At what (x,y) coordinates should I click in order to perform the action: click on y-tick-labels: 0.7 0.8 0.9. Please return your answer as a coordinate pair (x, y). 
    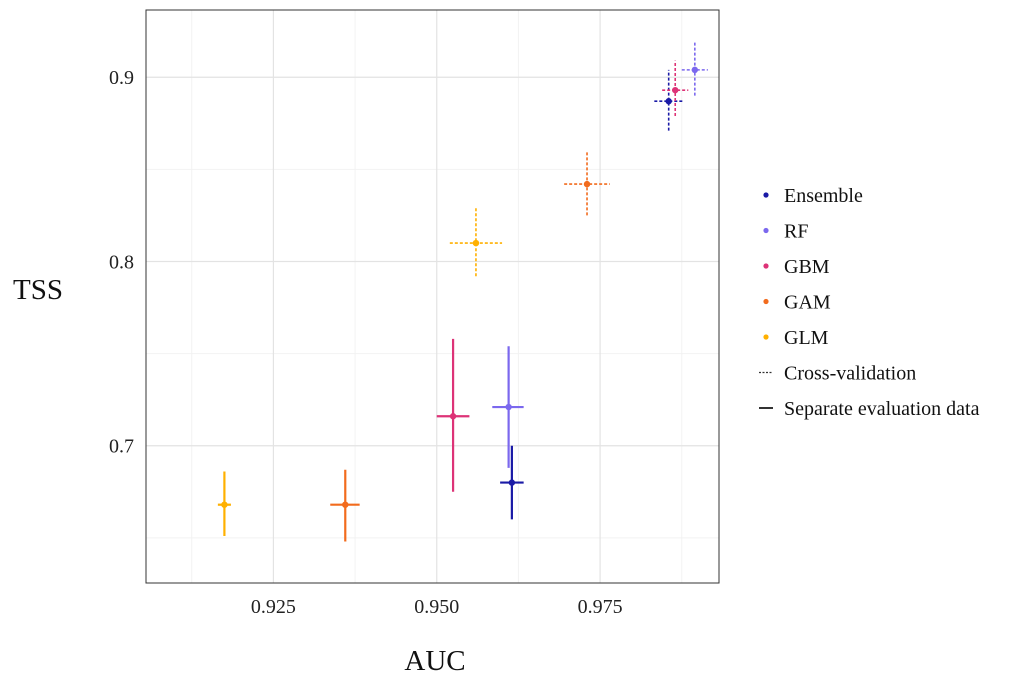
    Looking at the image, I should click on (121, 262).